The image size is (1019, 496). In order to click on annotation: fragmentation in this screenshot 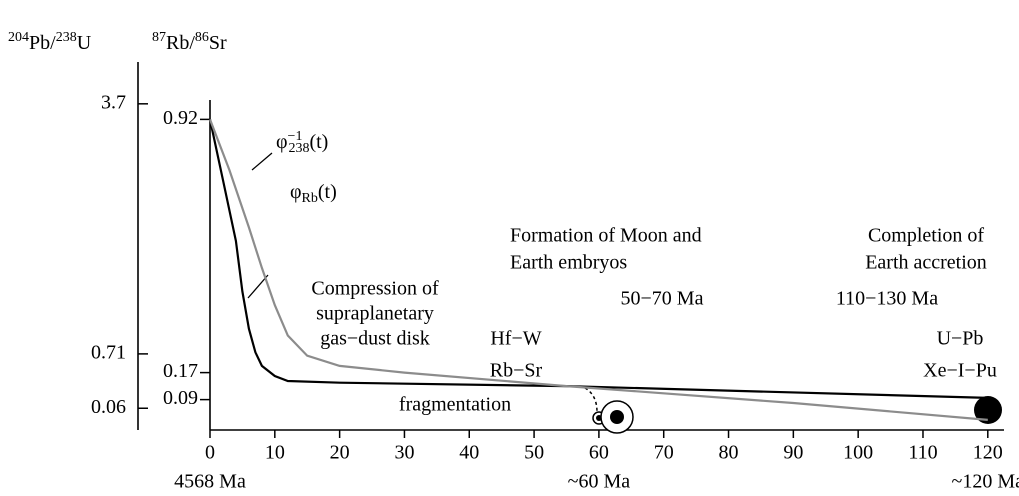, I will do `click(455, 405)`.